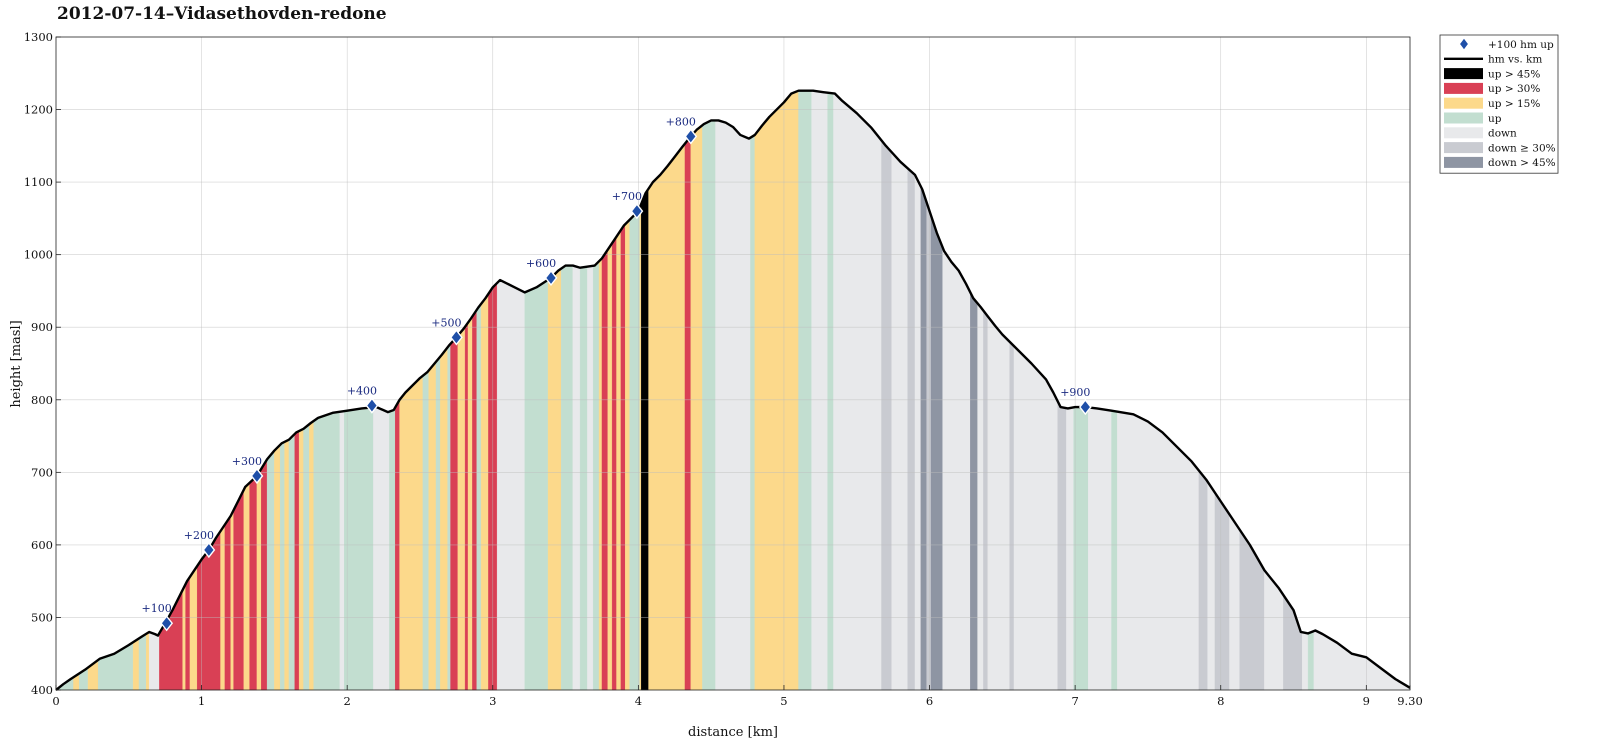 Image resolution: width=1600 pixels, height=748 pixels. What do you see at coordinates (1515, 60) in the screenshot?
I see `legend-entry-label: hm vs. km` at bounding box center [1515, 60].